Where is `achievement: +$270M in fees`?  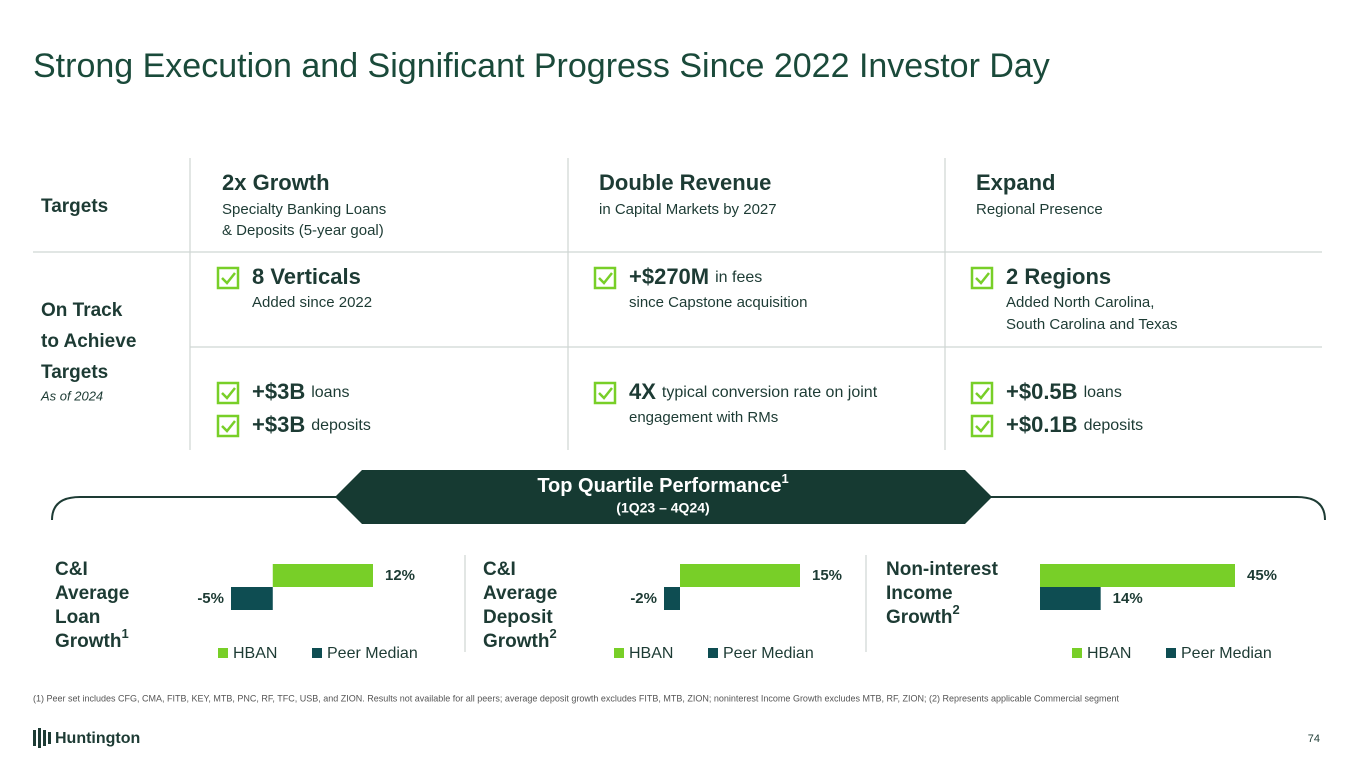 achievement: +$270M in fees is located at coordinates (695, 276).